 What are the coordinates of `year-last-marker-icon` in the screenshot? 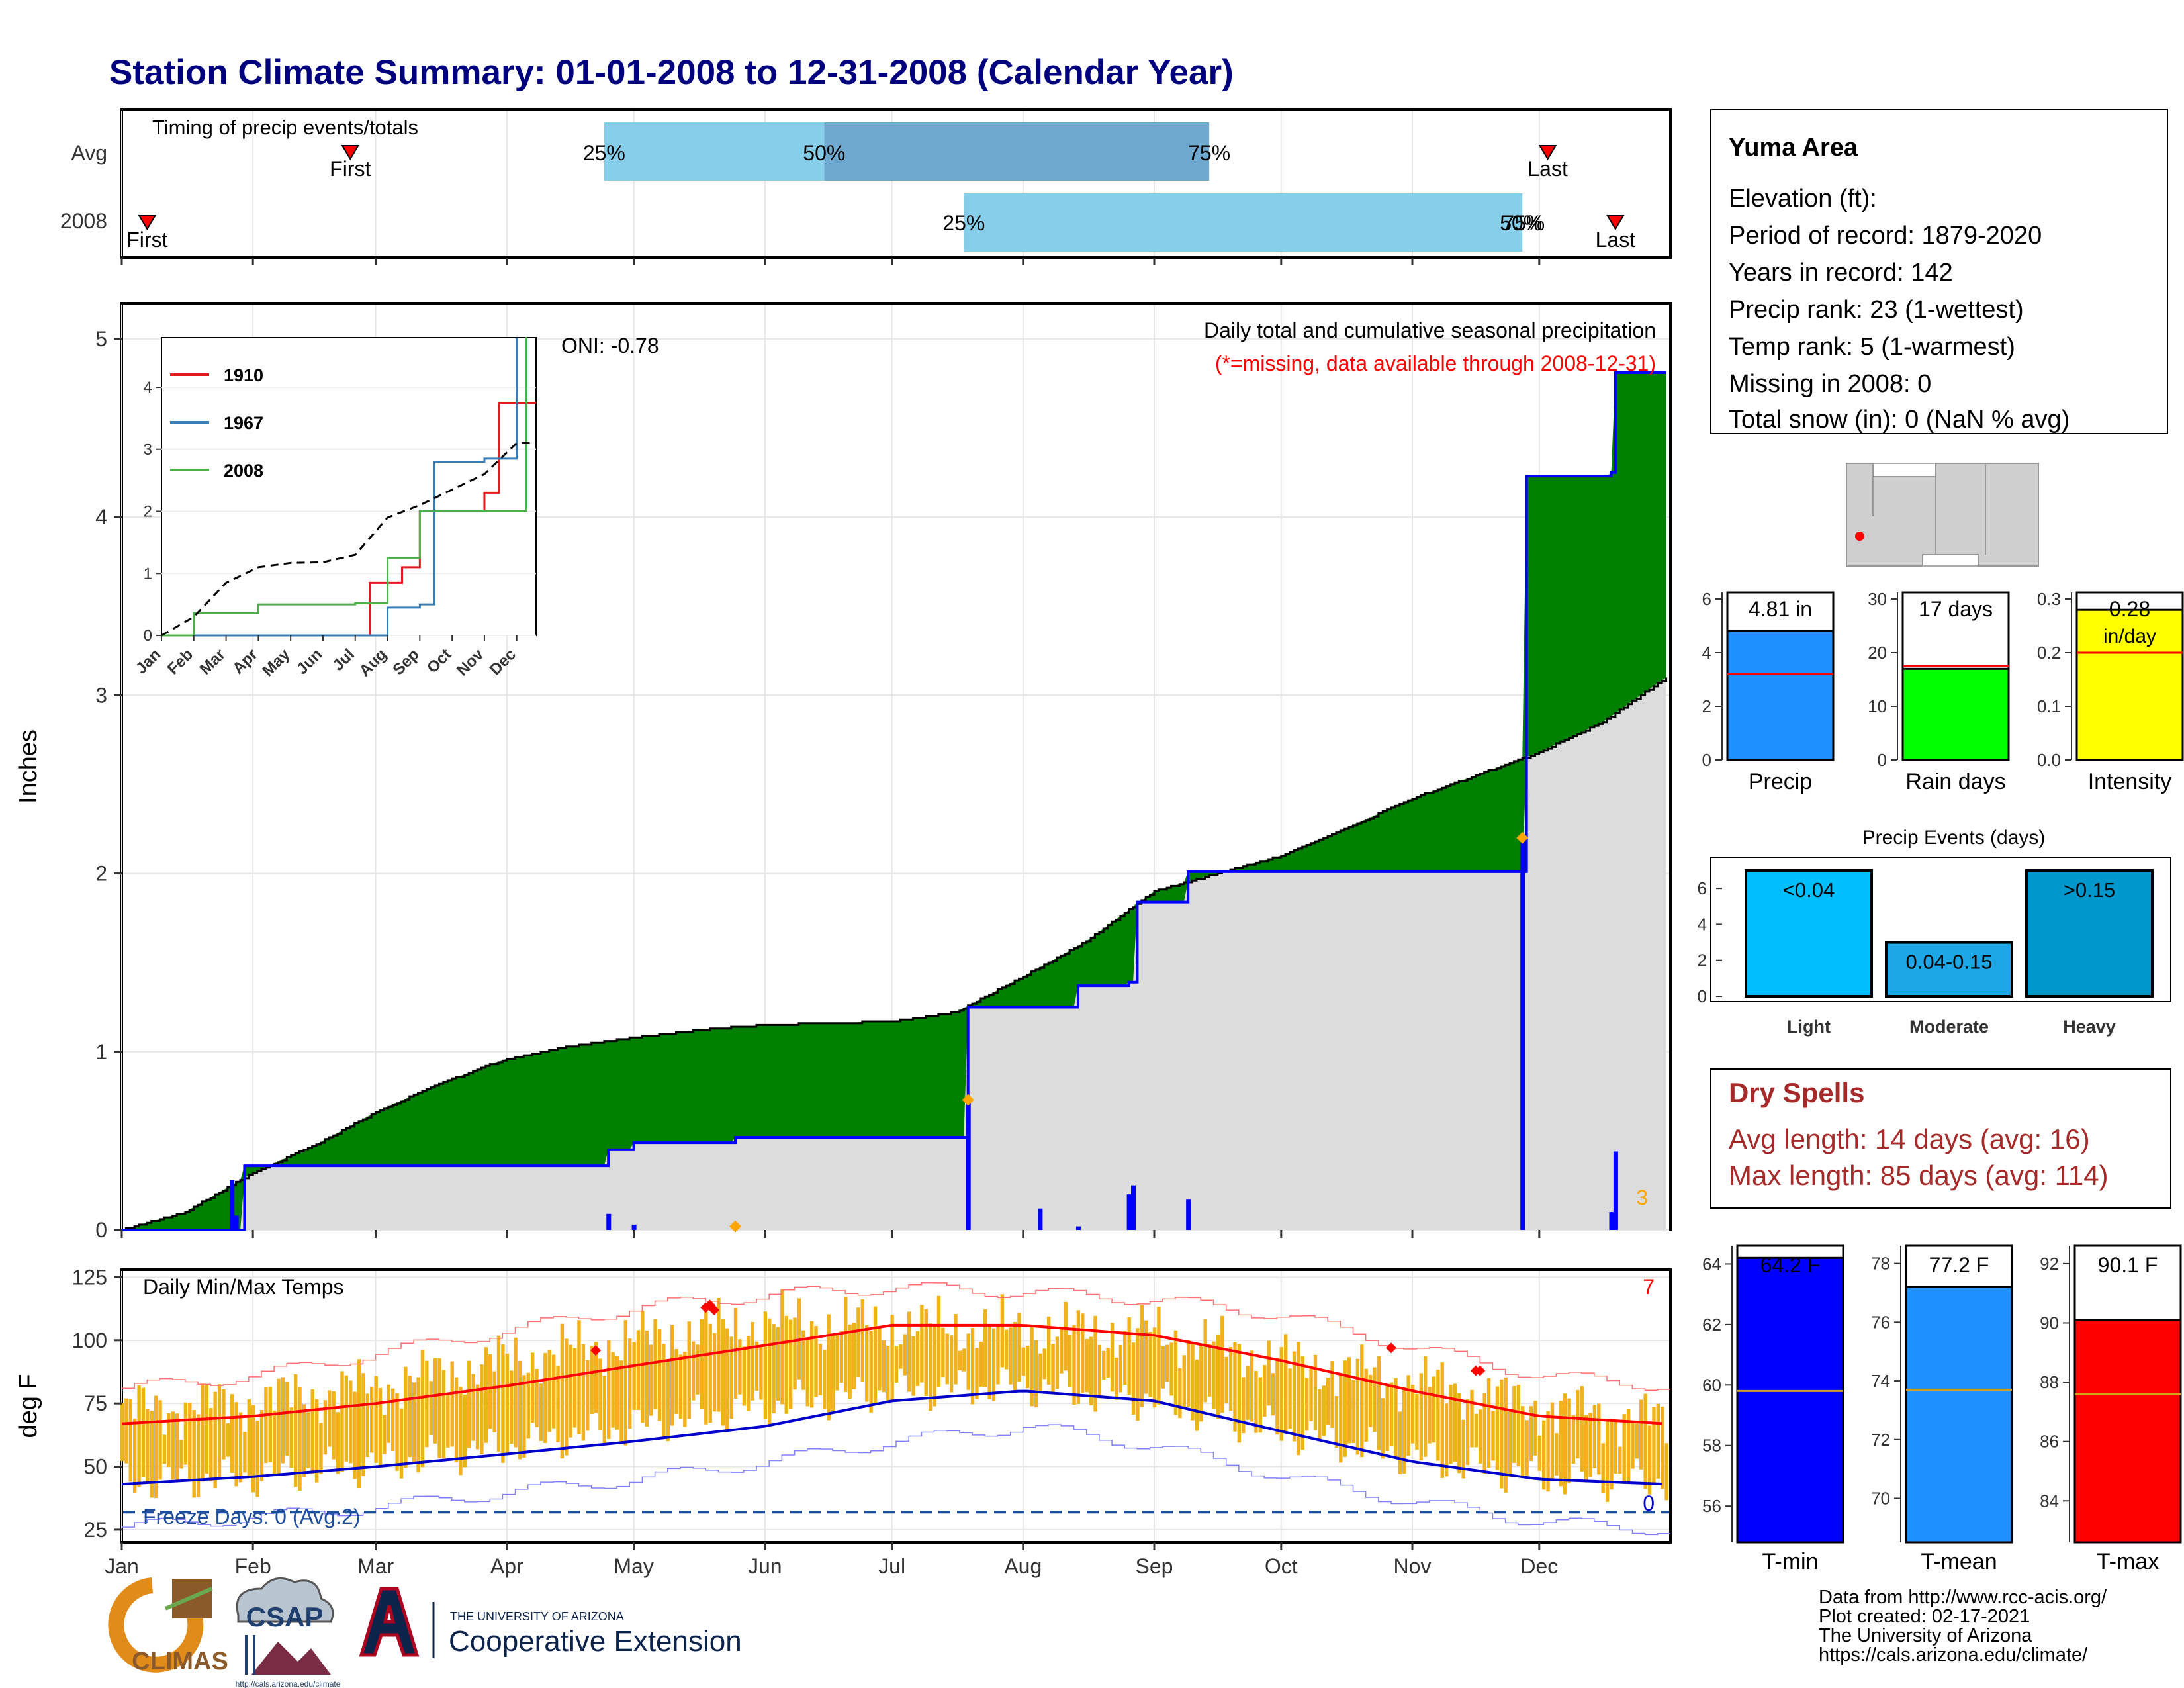 It's located at (1615, 222).